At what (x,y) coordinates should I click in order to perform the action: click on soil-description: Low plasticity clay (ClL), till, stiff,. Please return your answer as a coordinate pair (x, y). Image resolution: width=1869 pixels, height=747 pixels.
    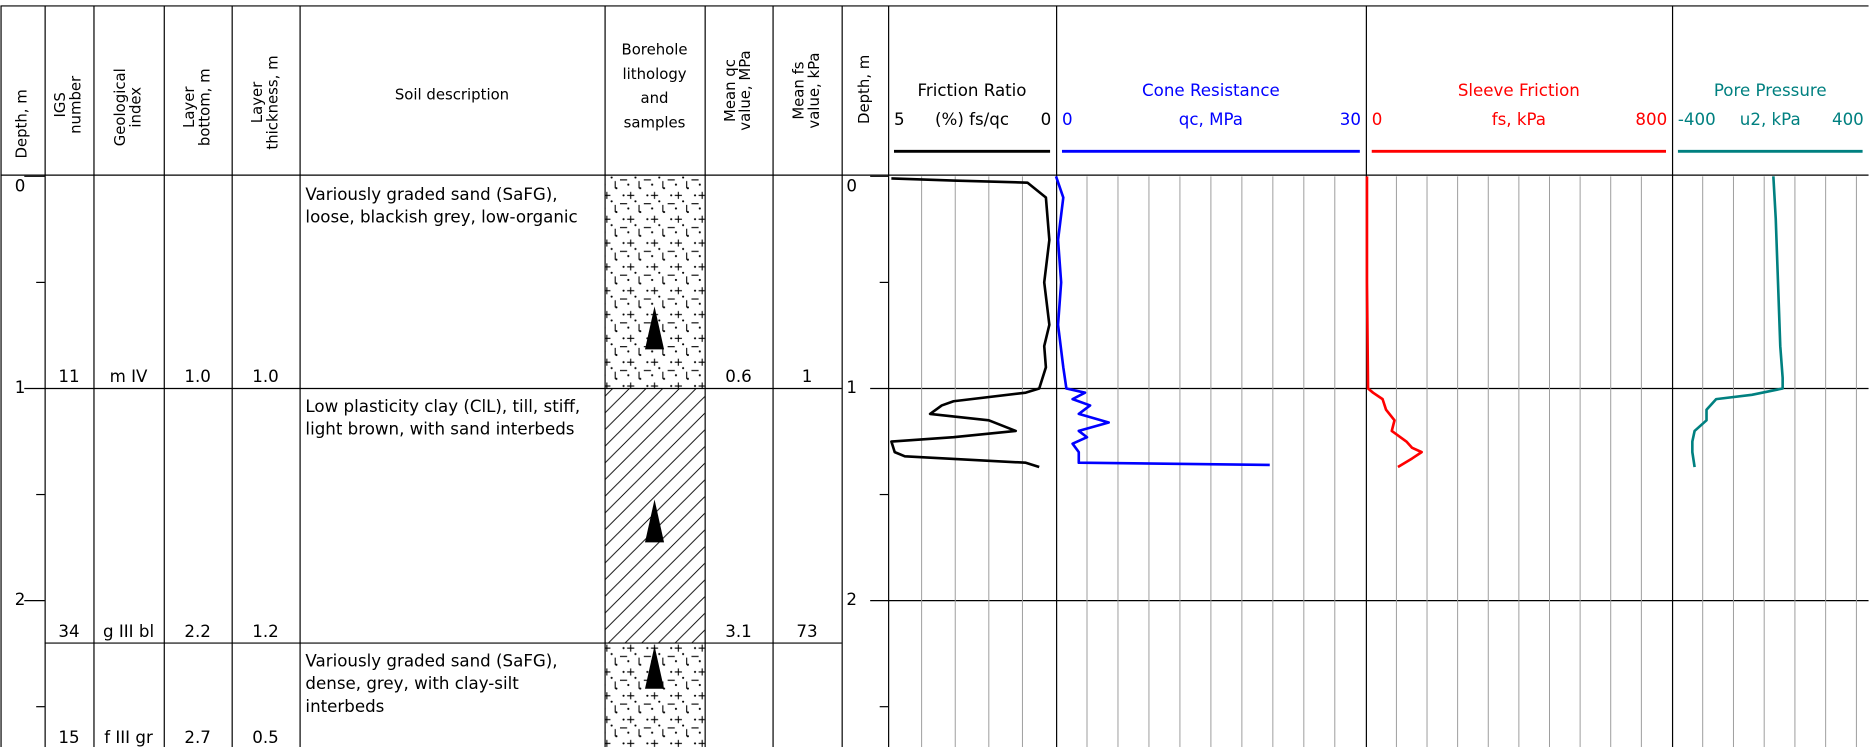
    Looking at the image, I should click on (442, 406).